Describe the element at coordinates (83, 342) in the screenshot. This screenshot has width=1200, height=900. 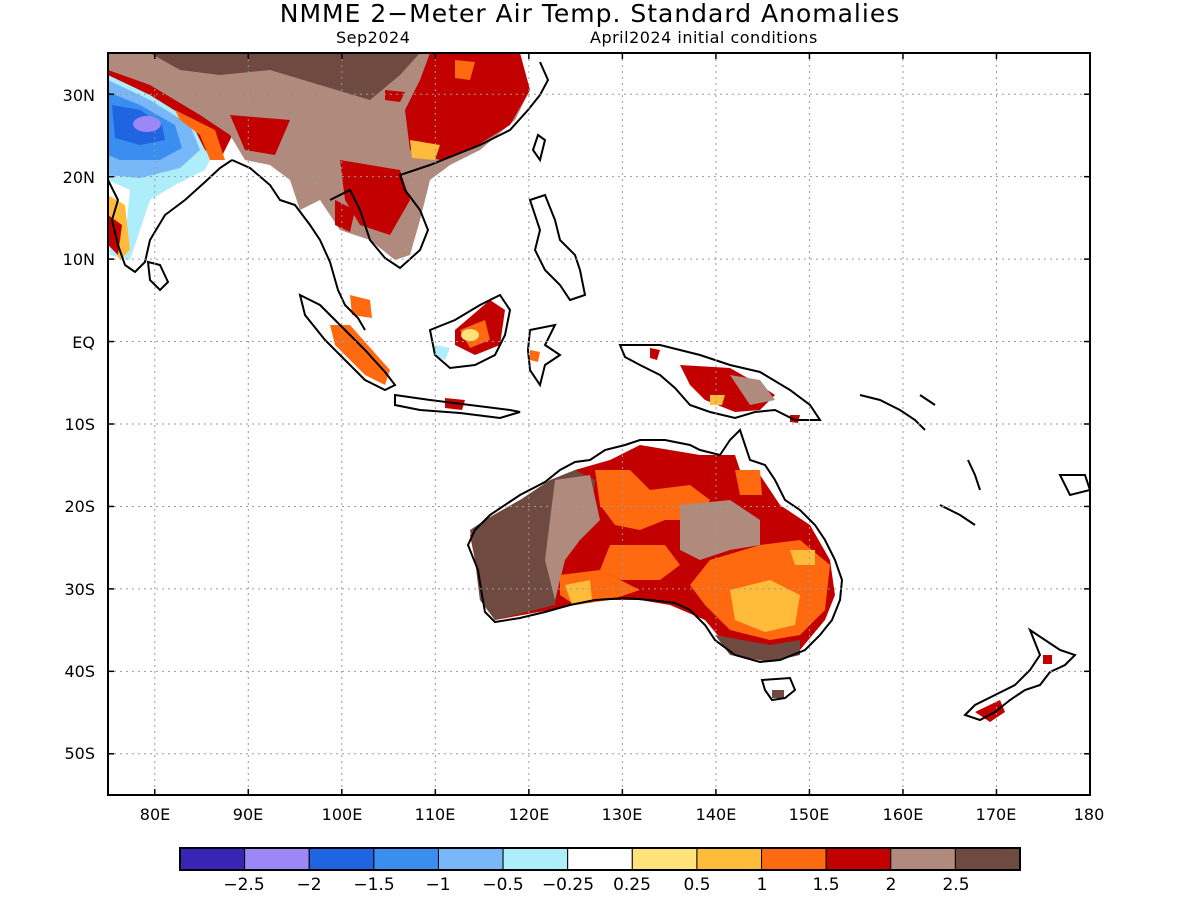
I see `lat-label: EQ` at that location.